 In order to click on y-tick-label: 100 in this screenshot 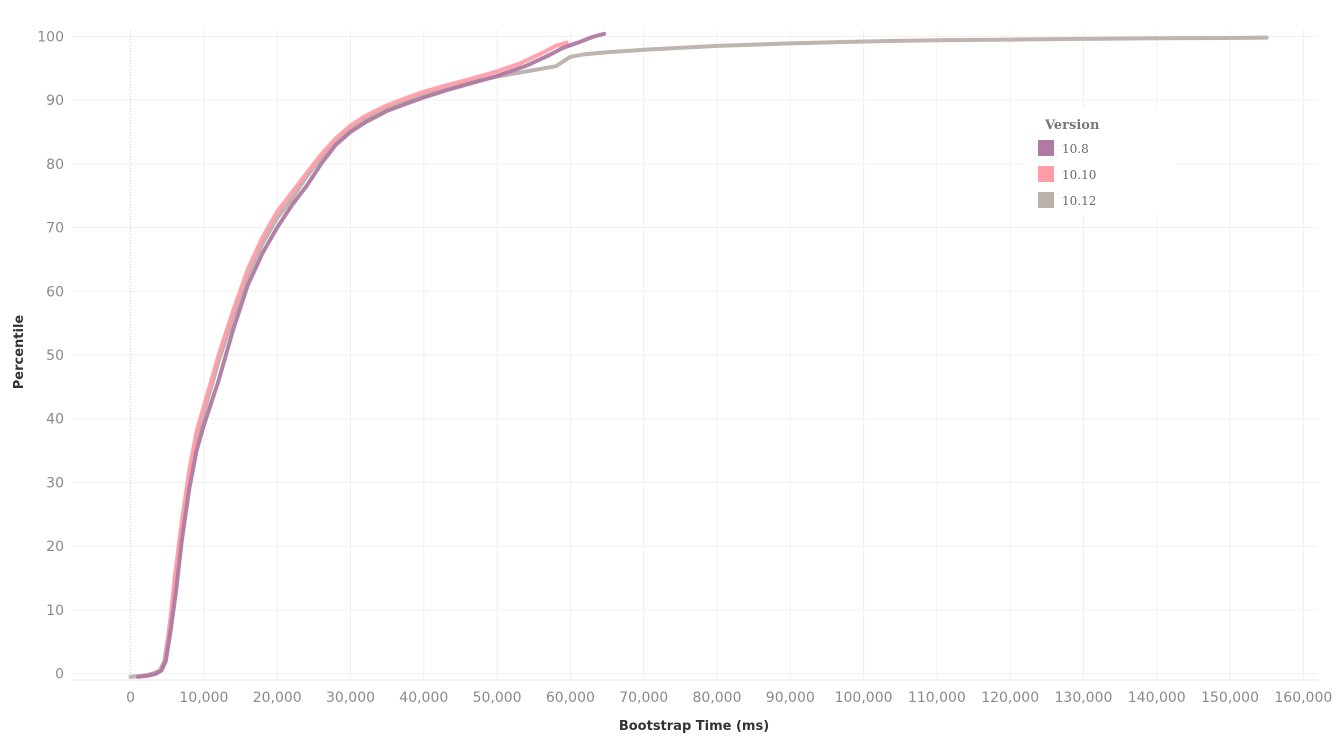, I will do `click(50, 37)`.